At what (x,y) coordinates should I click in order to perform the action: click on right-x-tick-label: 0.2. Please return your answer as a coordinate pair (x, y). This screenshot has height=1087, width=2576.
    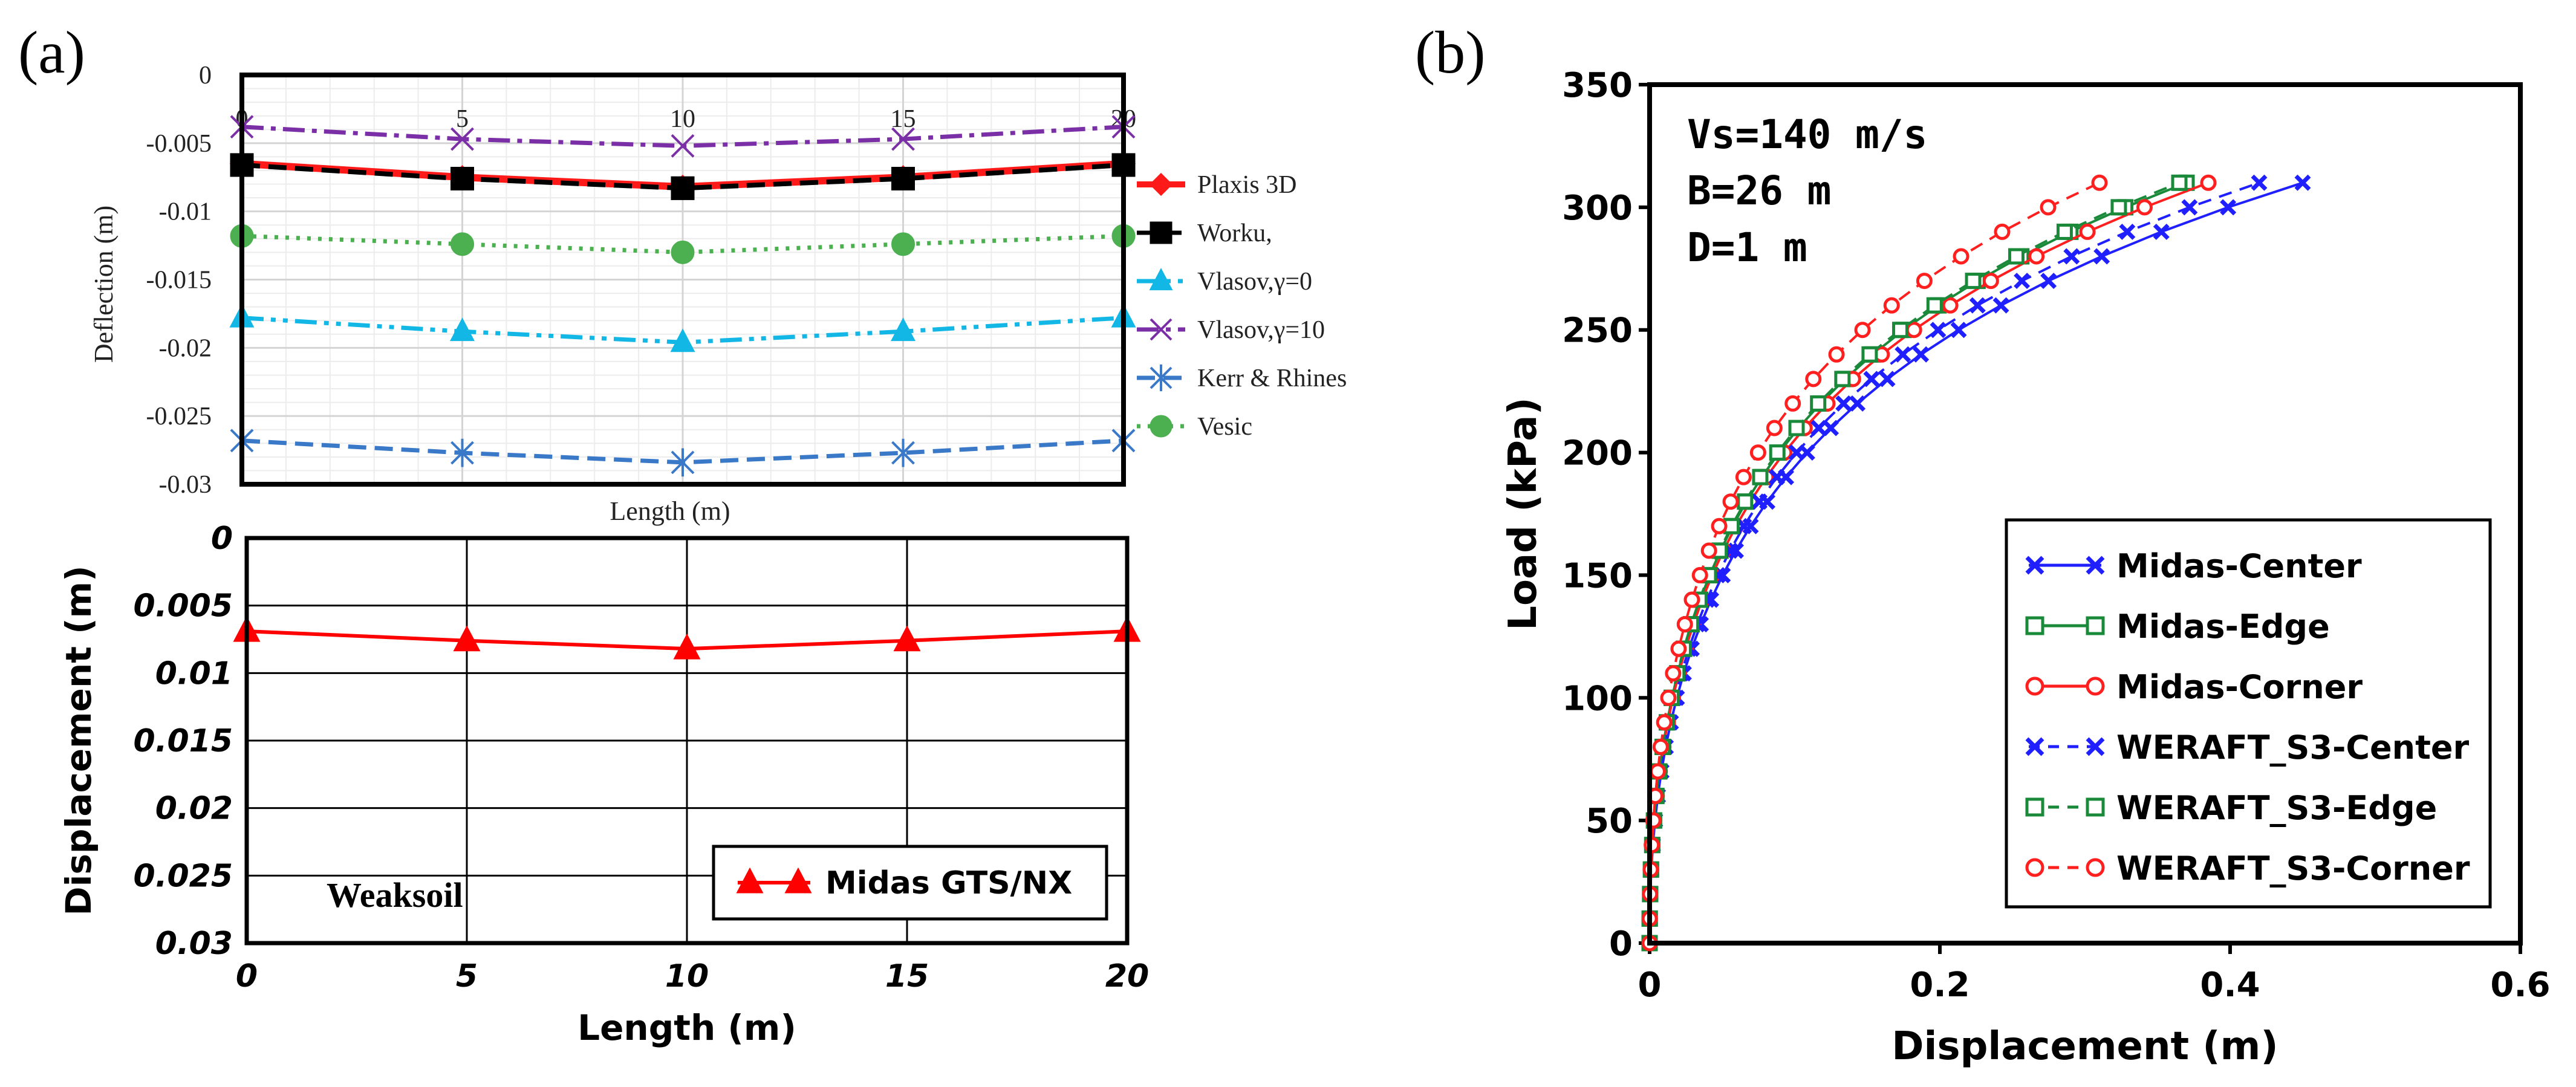
    Looking at the image, I should click on (1939, 985).